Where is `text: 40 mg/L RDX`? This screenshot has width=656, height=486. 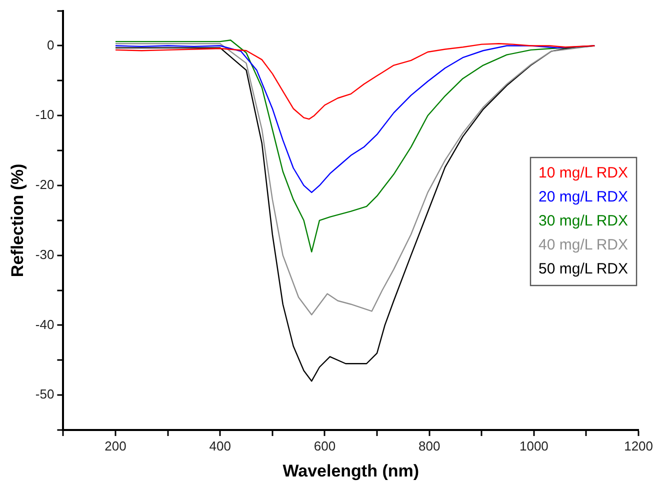
text: 40 mg/L RDX is located at coordinates (583, 245).